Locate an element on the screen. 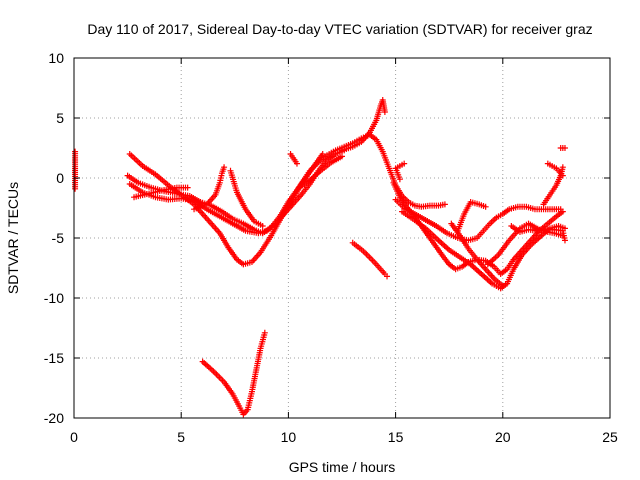 Image resolution: width=640 pixels, height=480 pixels. y-tick-label: -15 is located at coordinates (54, 358).